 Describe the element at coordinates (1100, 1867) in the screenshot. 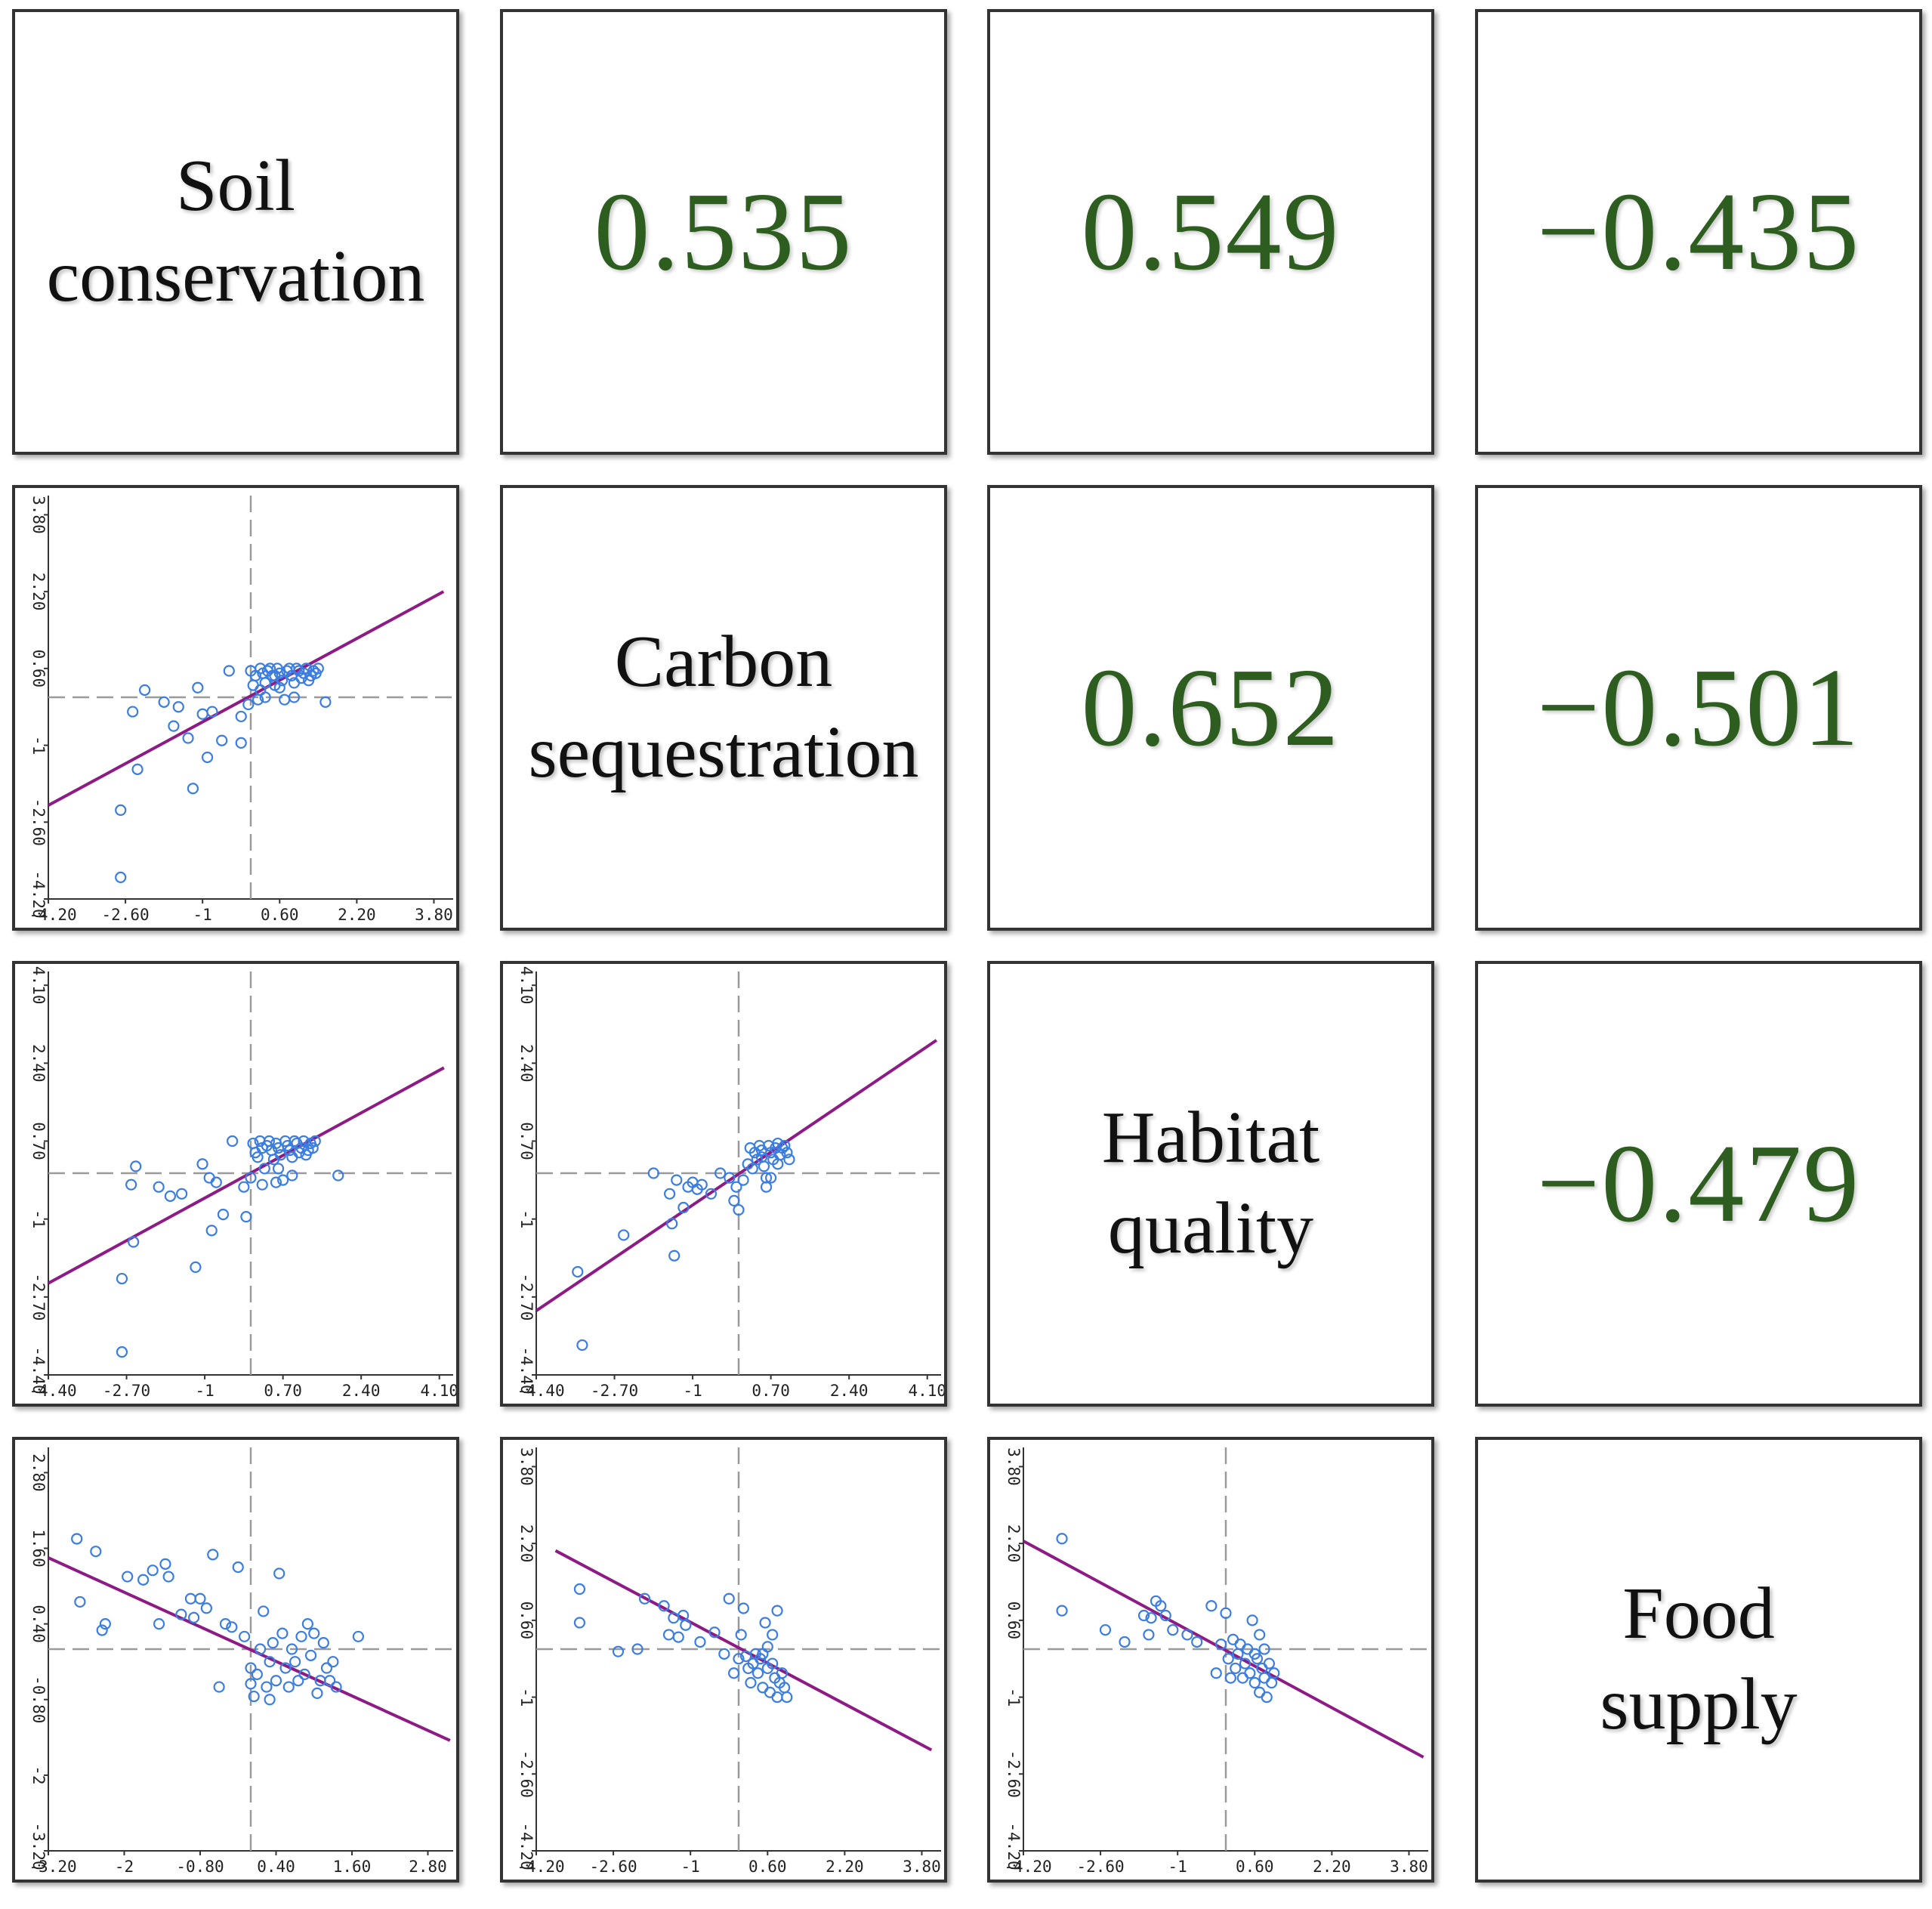

I see `x-tick-label: -2.60` at that location.